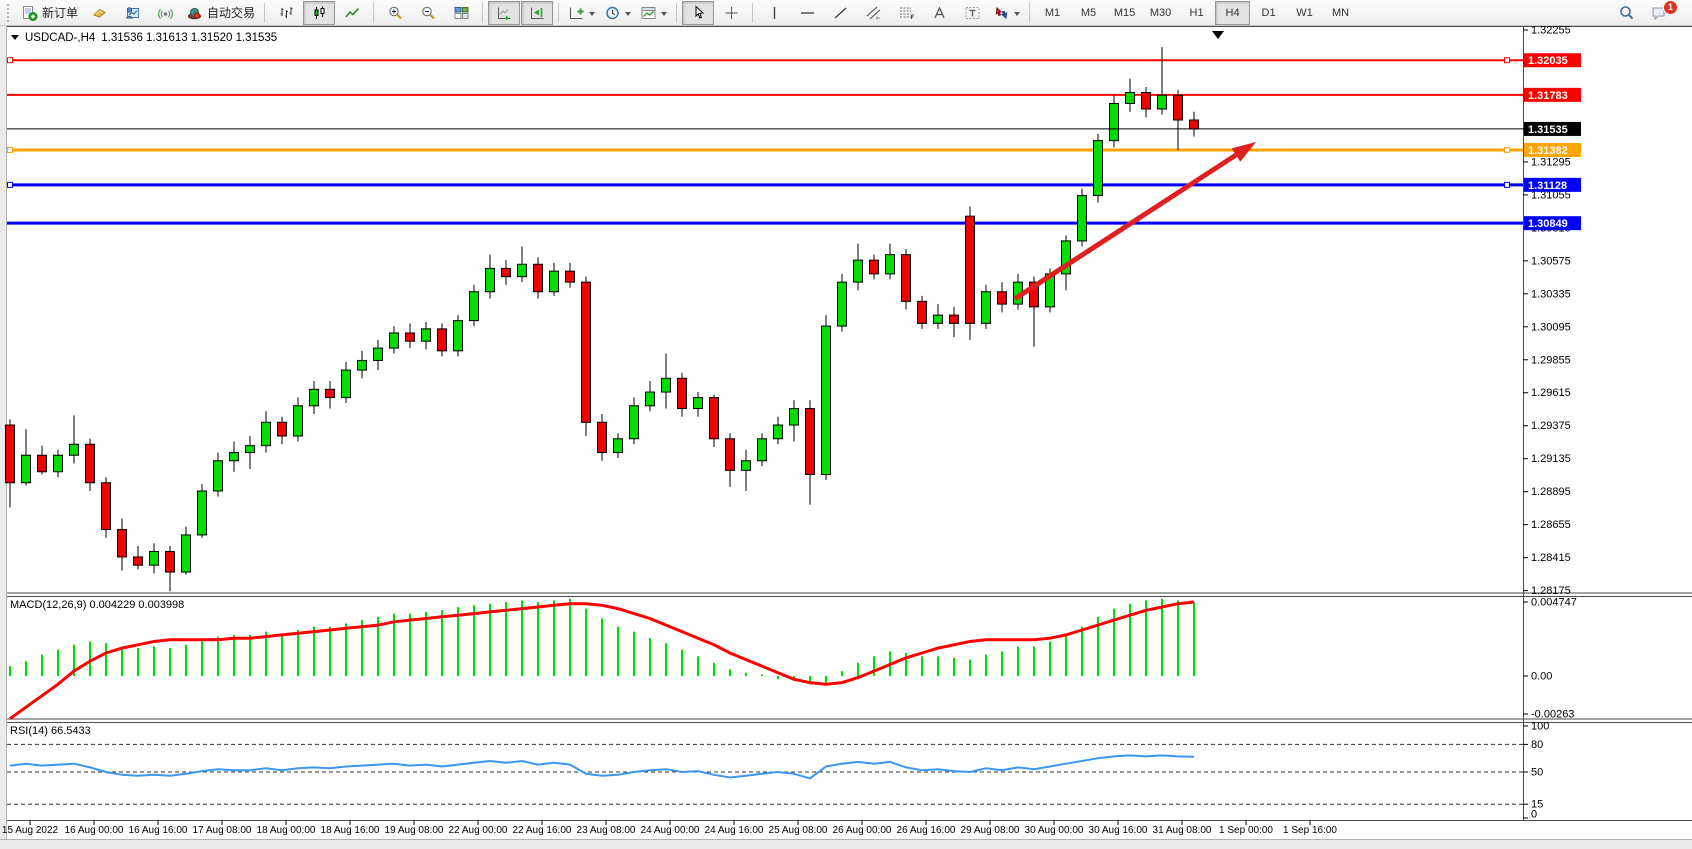 The width and height of the screenshot is (1692, 849). Describe the element at coordinates (1551, 426) in the screenshot. I see `price-axis-label: 1.29375` at that location.